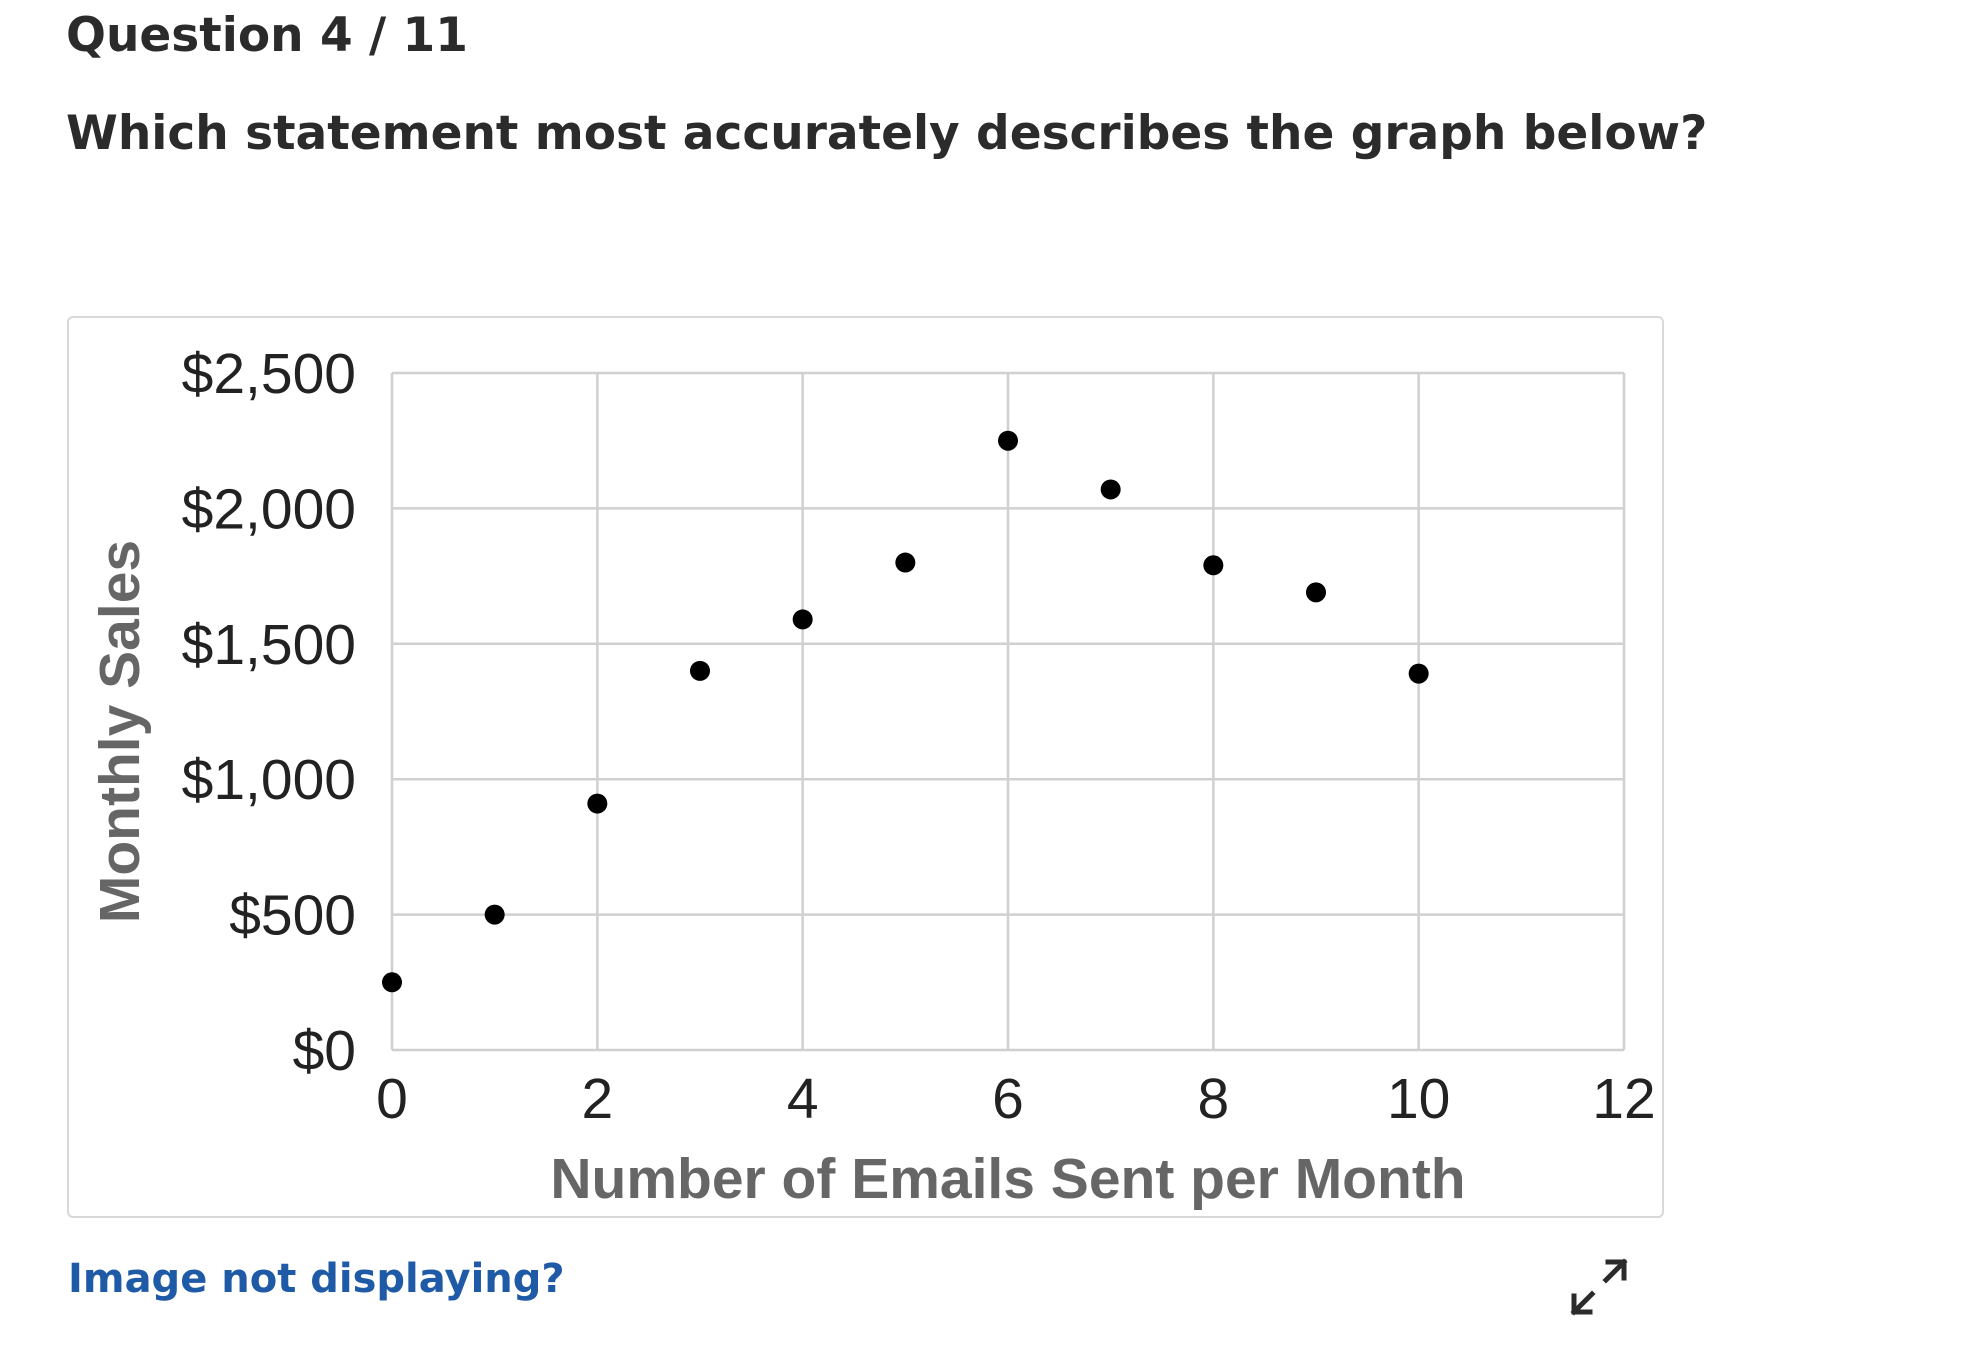 The height and width of the screenshot is (1371, 1967). Describe the element at coordinates (1213, 1099) in the screenshot. I see `x-tick-label: 8` at that location.